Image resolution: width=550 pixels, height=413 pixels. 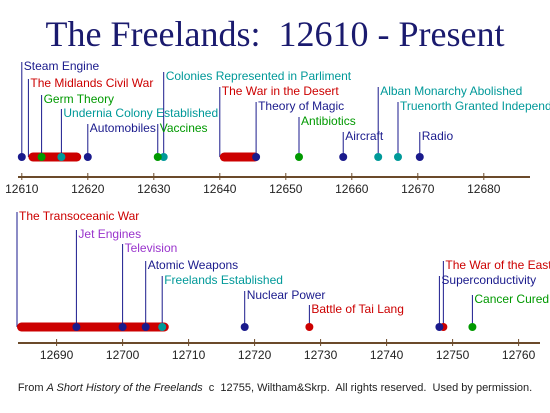 I want to click on tick-label: 12630, so click(x=154, y=189).